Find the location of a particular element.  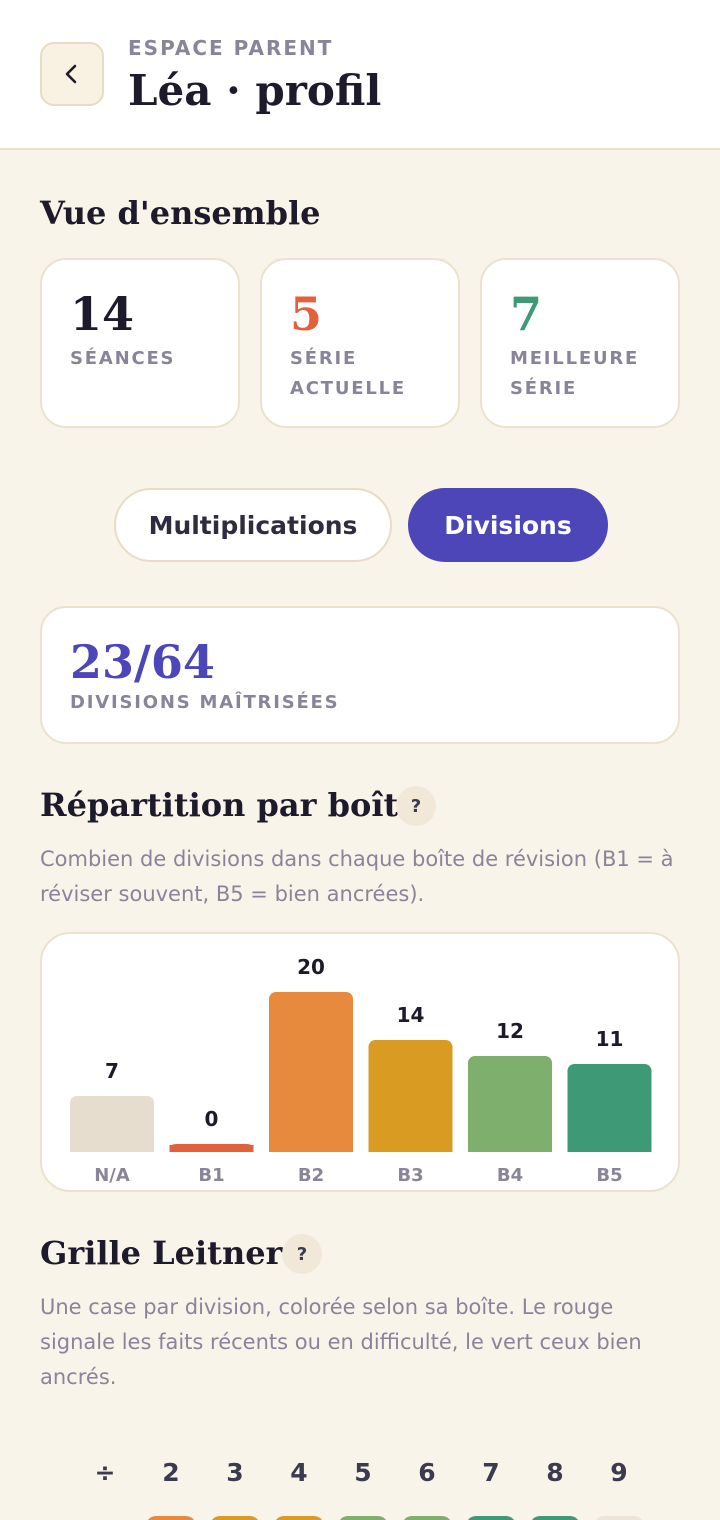

stat-card-current-streak: 5 SÉRIE ACTUELLE is located at coordinates (360, 343).